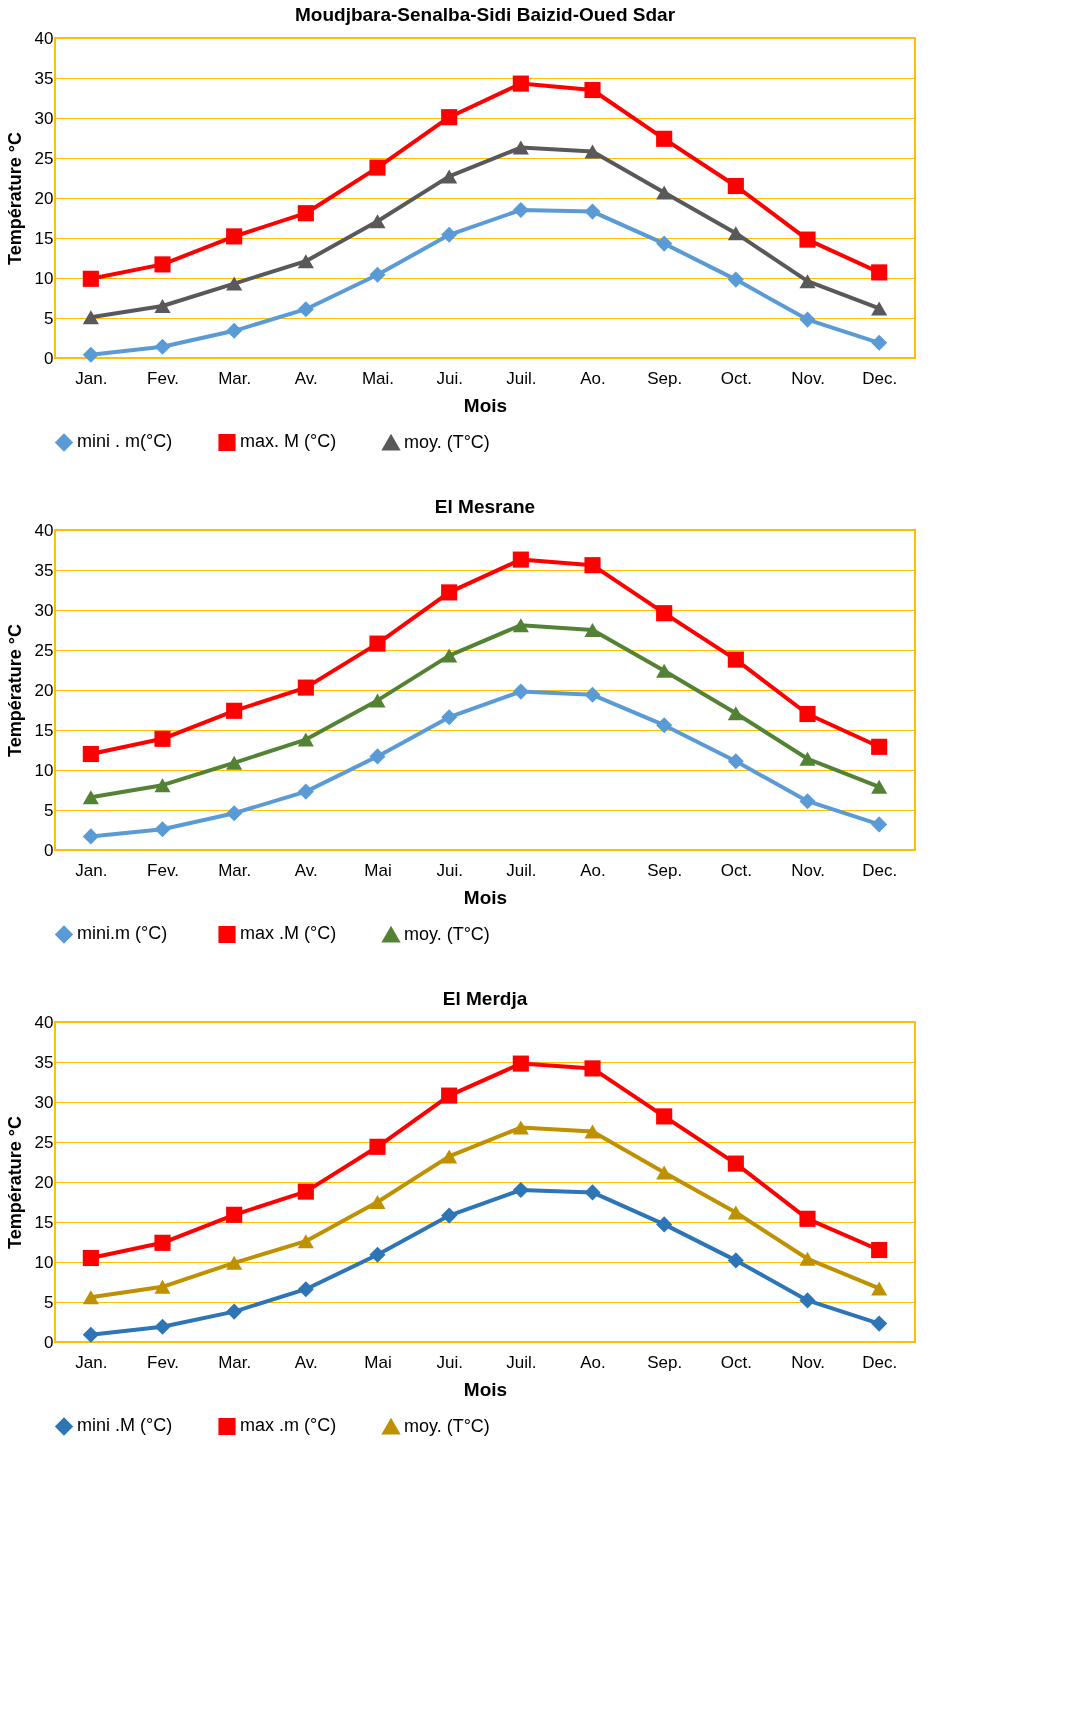 The height and width of the screenshot is (1733, 1069). I want to click on legend-label: mini.m (°C), so click(122, 933).